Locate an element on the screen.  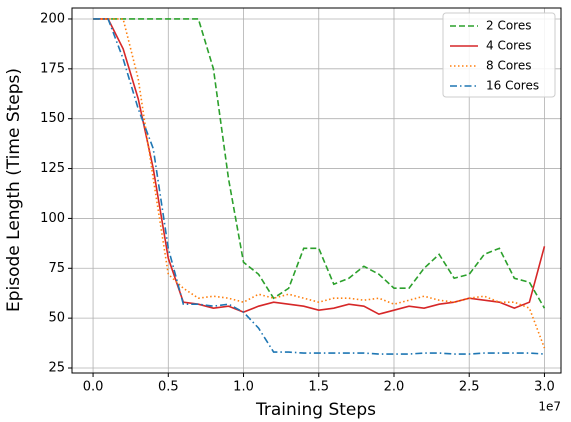
x-tick-label: 2.5 is located at coordinates (469, 387).